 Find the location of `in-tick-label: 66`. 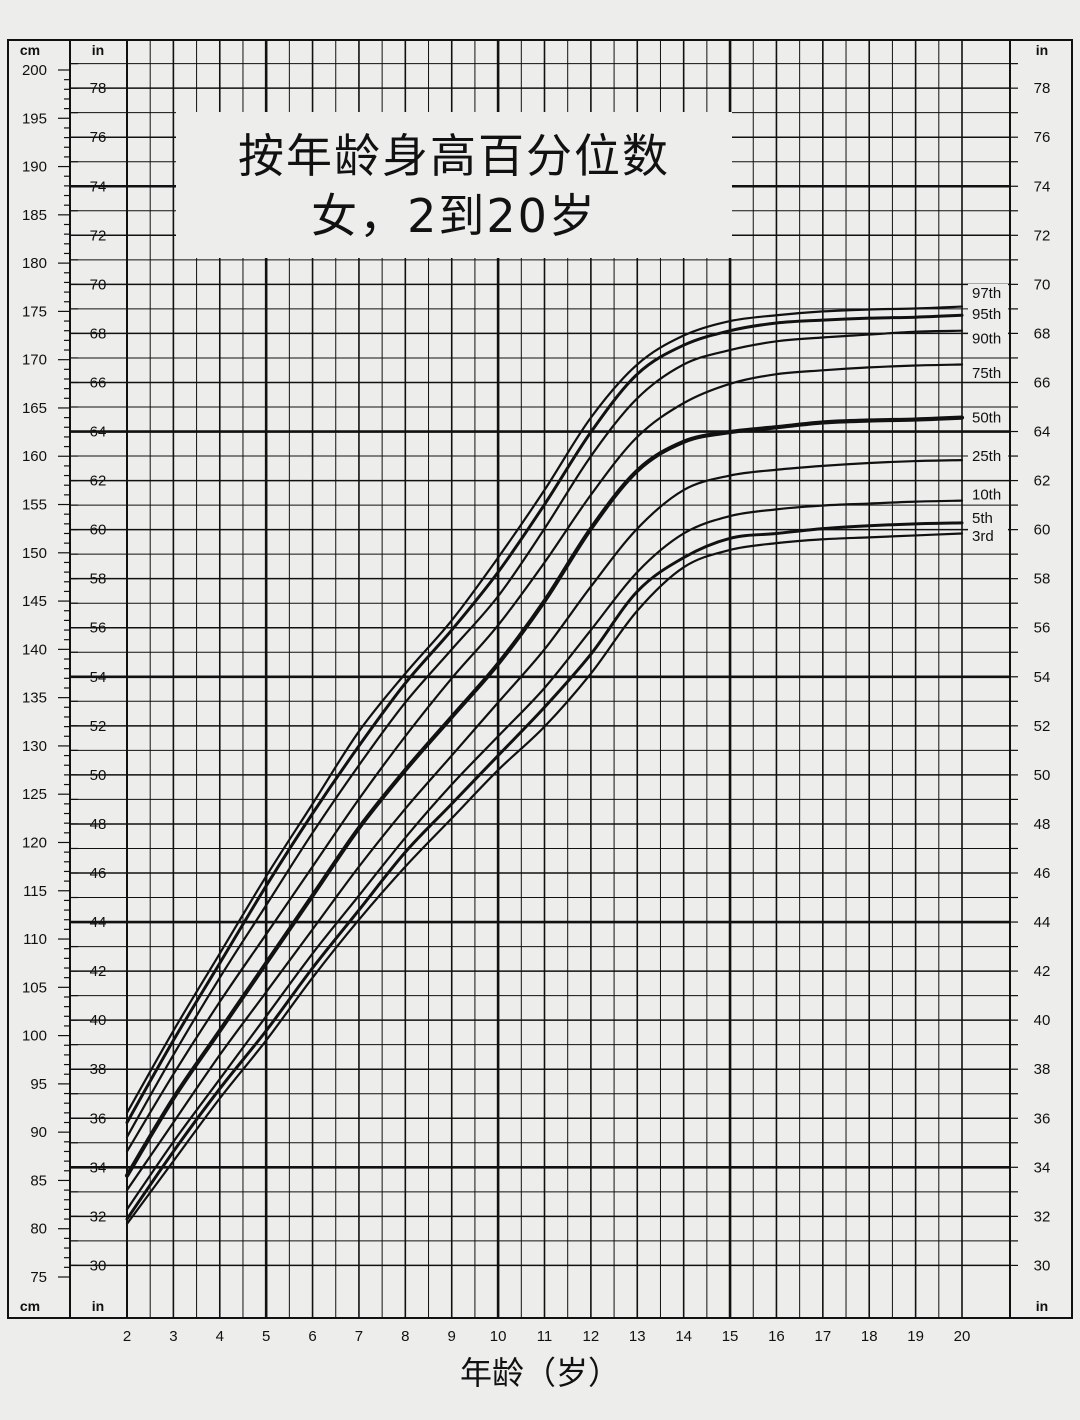

in-tick-label: 66 is located at coordinates (1042, 382).